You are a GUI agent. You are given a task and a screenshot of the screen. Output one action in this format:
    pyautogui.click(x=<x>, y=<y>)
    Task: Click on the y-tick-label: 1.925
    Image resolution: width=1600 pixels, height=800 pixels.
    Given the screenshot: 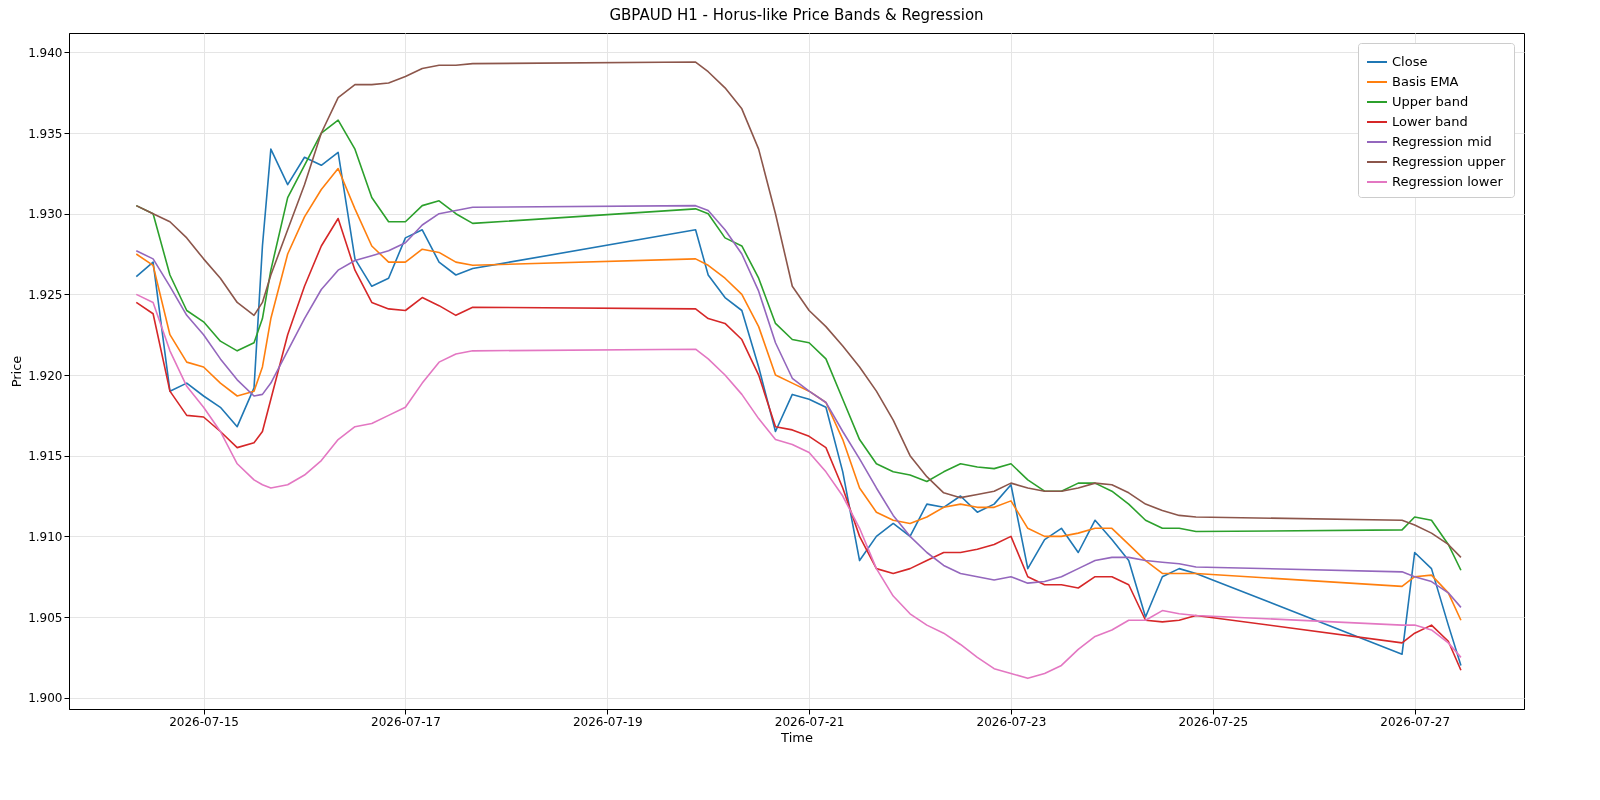 What is the action you would take?
    pyautogui.click(x=45, y=294)
    